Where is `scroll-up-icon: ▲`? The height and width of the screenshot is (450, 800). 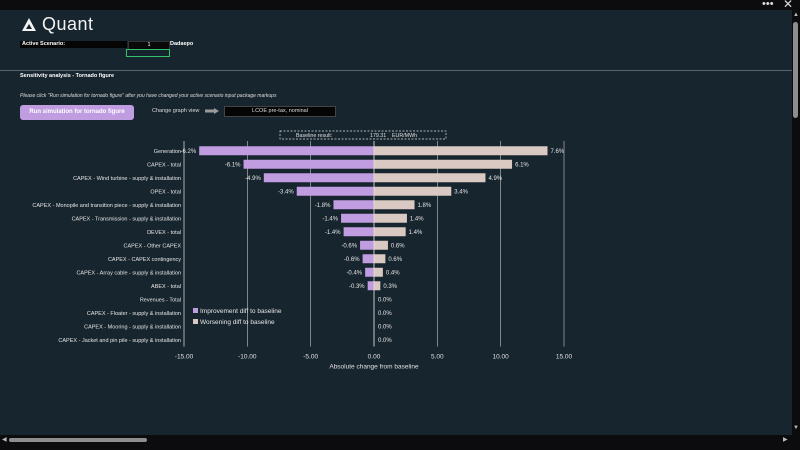 scroll-up-icon: ▲ is located at coordinates (796, 15).